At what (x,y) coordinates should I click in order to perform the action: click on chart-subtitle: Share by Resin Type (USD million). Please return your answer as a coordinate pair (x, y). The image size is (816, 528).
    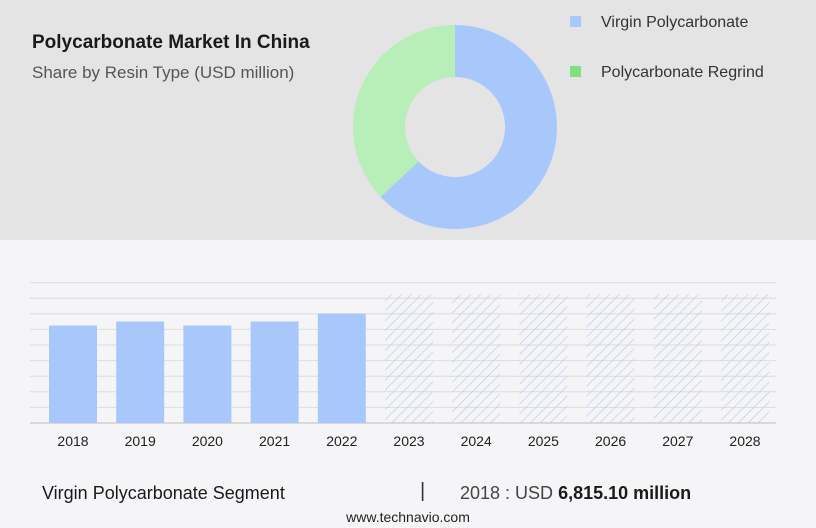
    Looking at the image, I should click on (163, 72).